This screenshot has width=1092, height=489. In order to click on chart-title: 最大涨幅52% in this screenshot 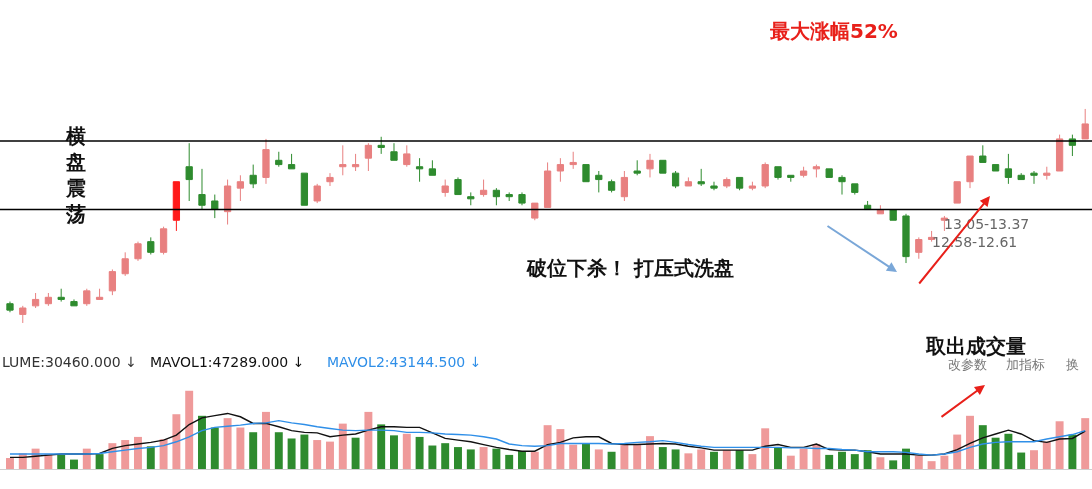, I will do `click(833, 31)`.